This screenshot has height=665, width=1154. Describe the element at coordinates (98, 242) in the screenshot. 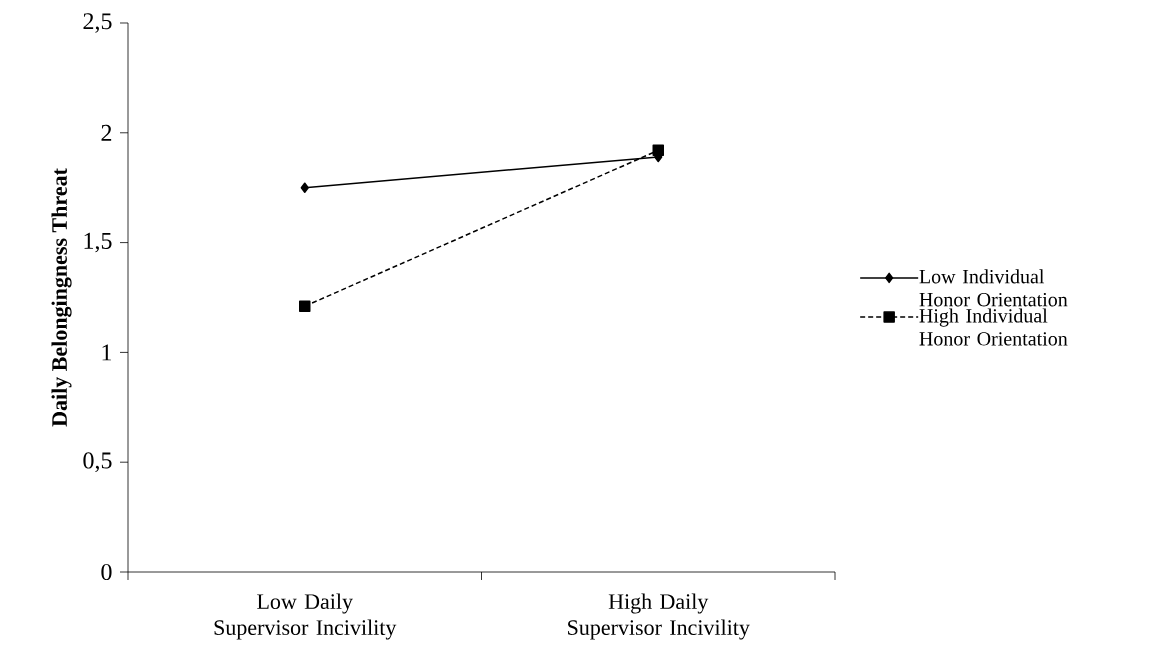

I see `y-tick-label: 1,5` at that location.